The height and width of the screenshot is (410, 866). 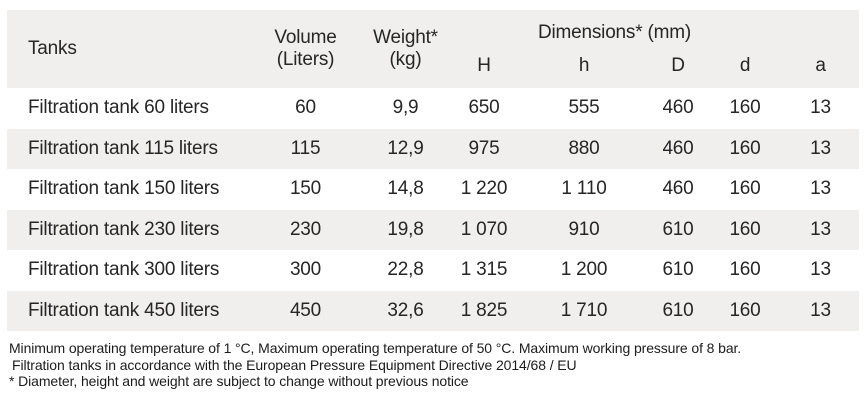 I want to click on tank-dim-H: 1 220, so click(x=484, y=189).